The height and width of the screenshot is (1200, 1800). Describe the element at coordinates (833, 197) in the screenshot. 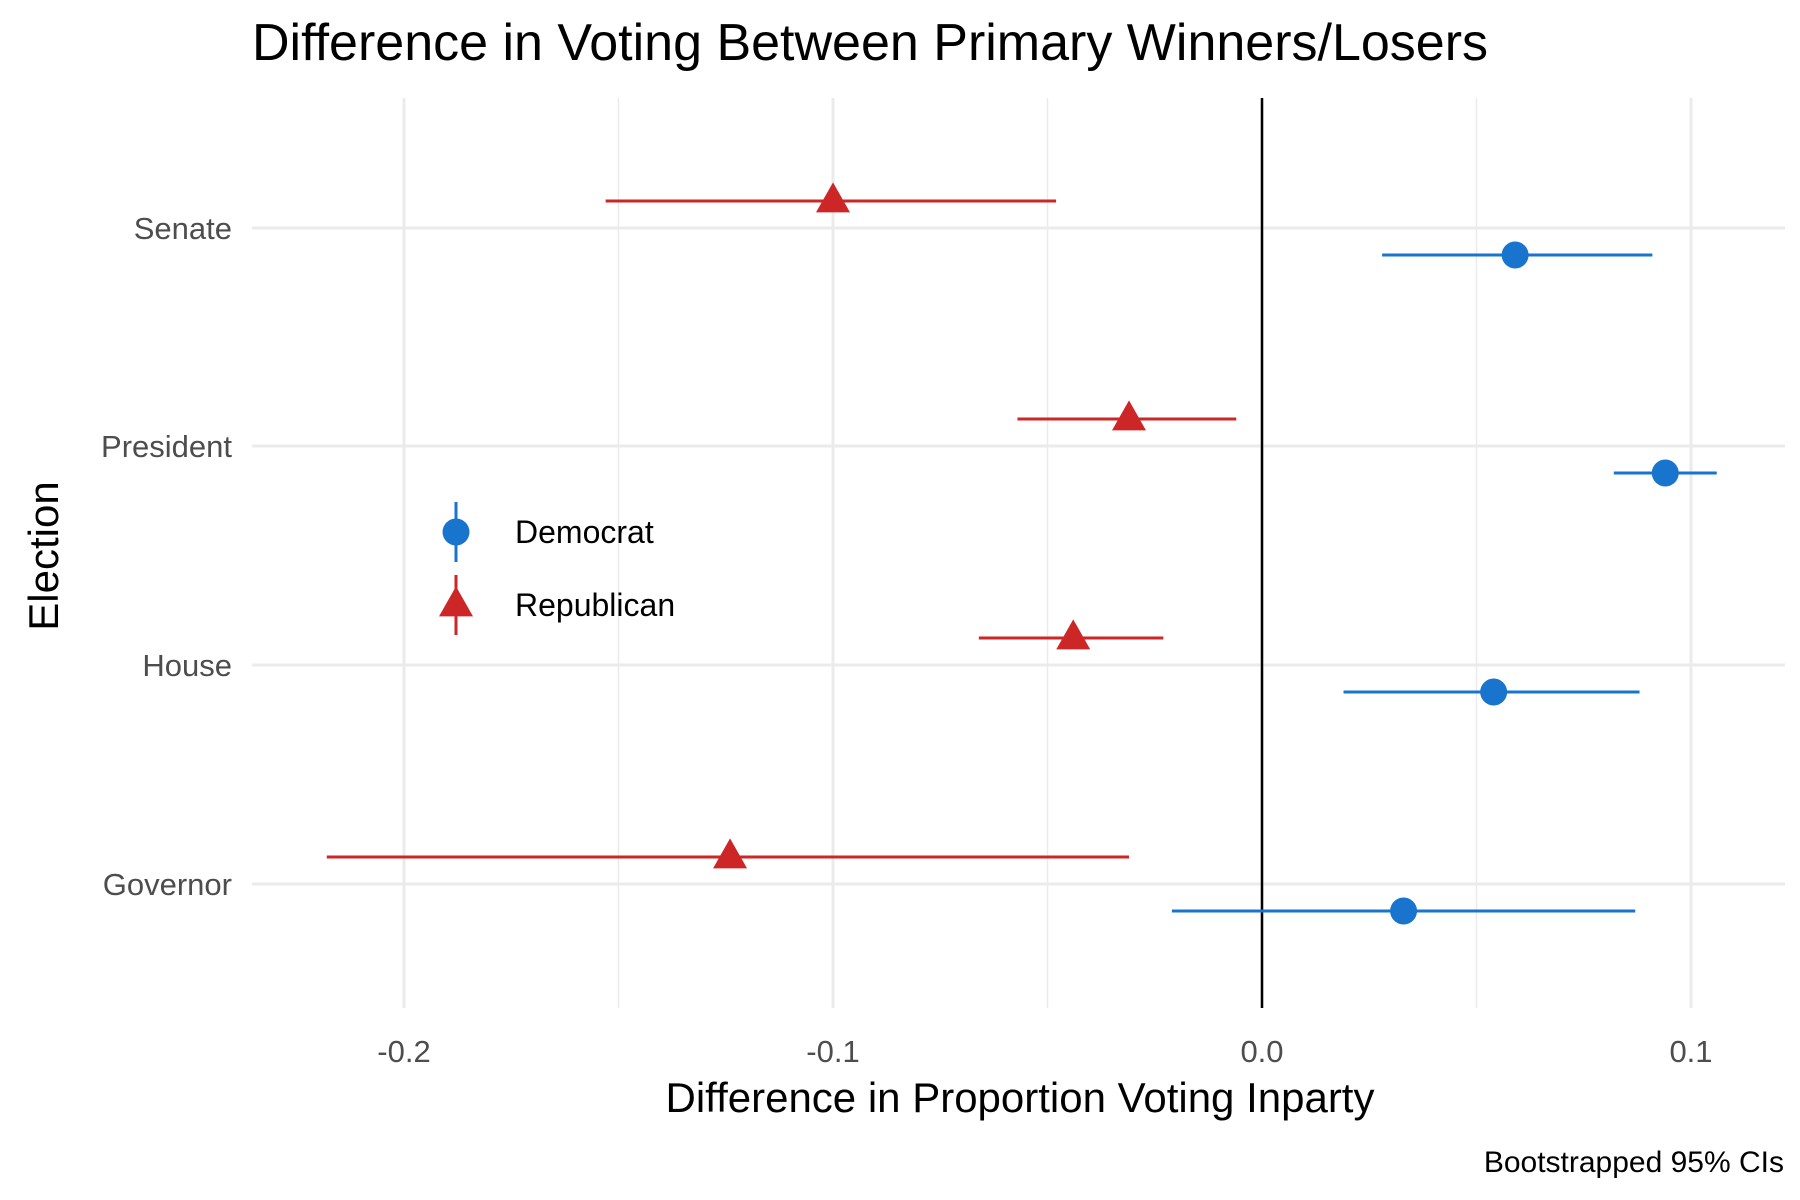

I see `republican-point-senate` at that location.